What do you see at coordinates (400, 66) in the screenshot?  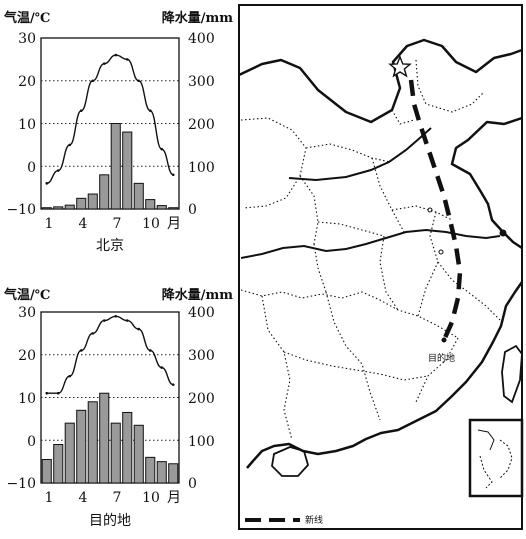 I see `capital-star-icon` at bounding box center [400, 66].